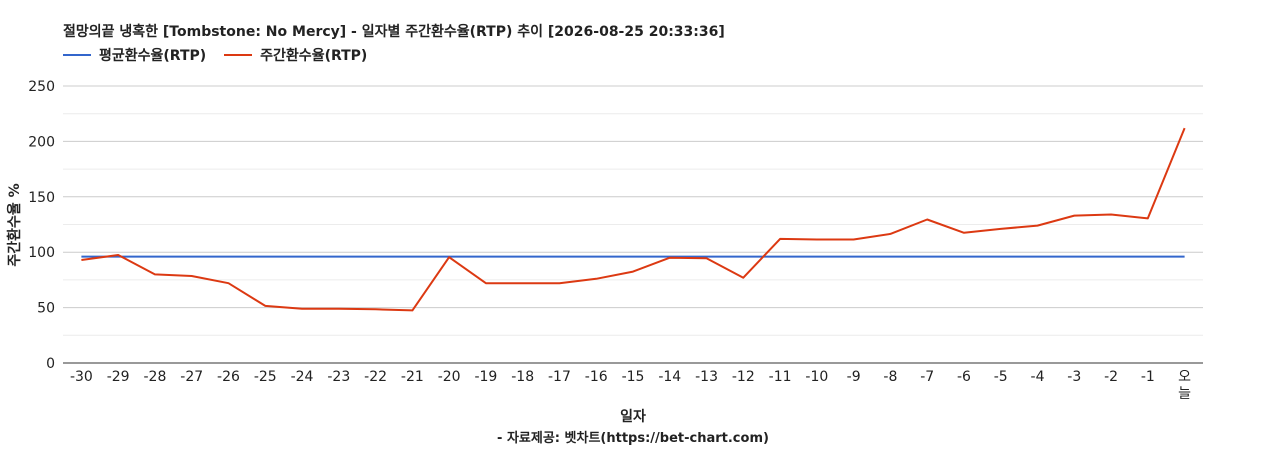 The width and height of the screenshot is (1268, 450). What do you see at coordinates (743, 377) in the screenshot?
I see `x-tick-label: -12` at bounding box center [743, 377].